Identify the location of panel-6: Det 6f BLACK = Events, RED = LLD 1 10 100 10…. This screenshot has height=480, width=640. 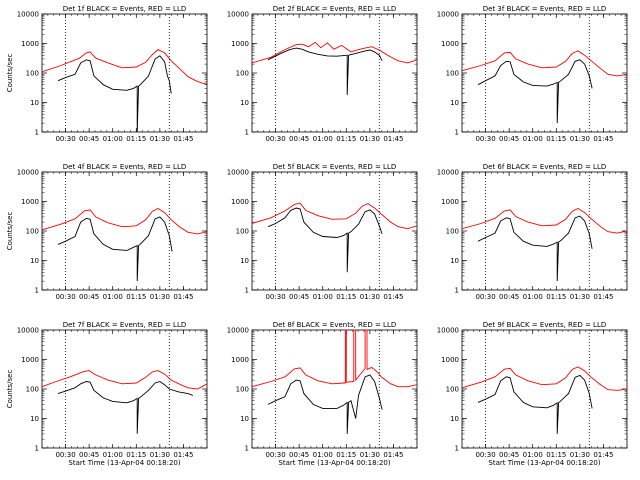
(532, 232).